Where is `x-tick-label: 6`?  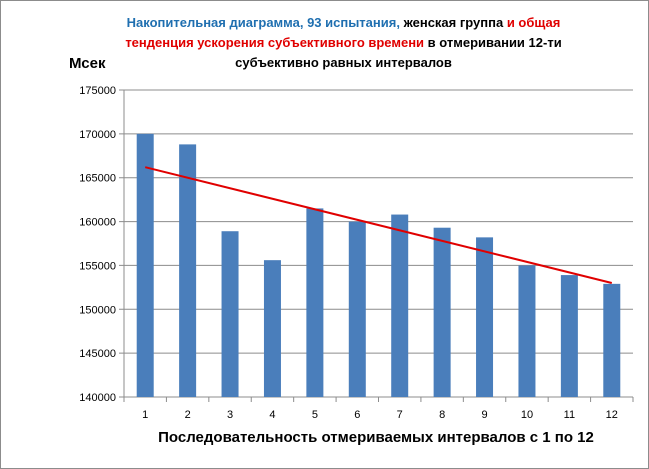
x-tick-label: 6 is located at coordinates (357, 415).